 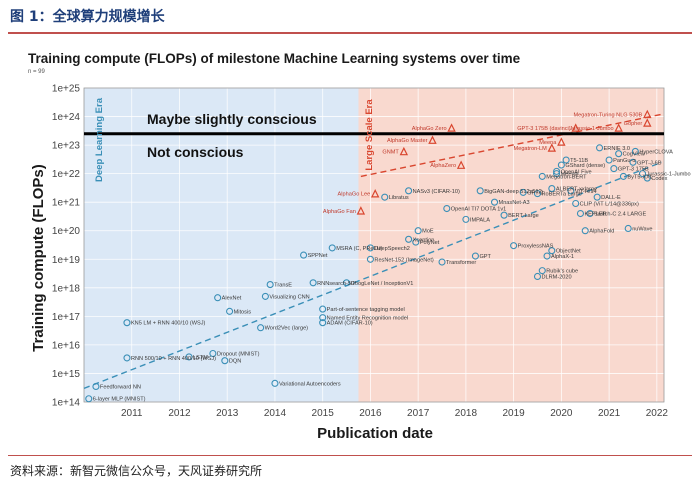 What do you see at coordinates (87, 17) in the screenshot?
I see `figure-header: 图 1：全球算力规模增长` at bounding box center [87, 17].